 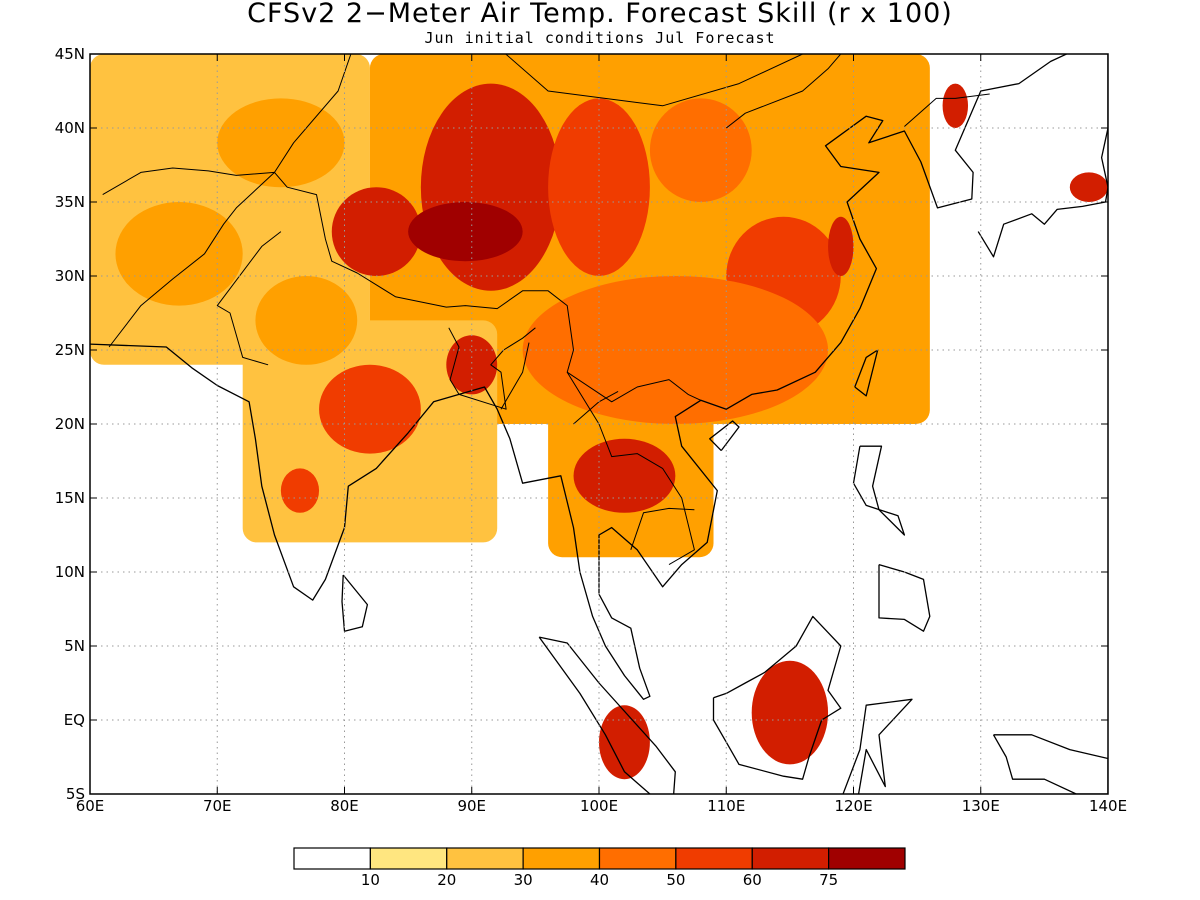 I want to click on y-tick-label: 20N, so click(x=70, y=424).